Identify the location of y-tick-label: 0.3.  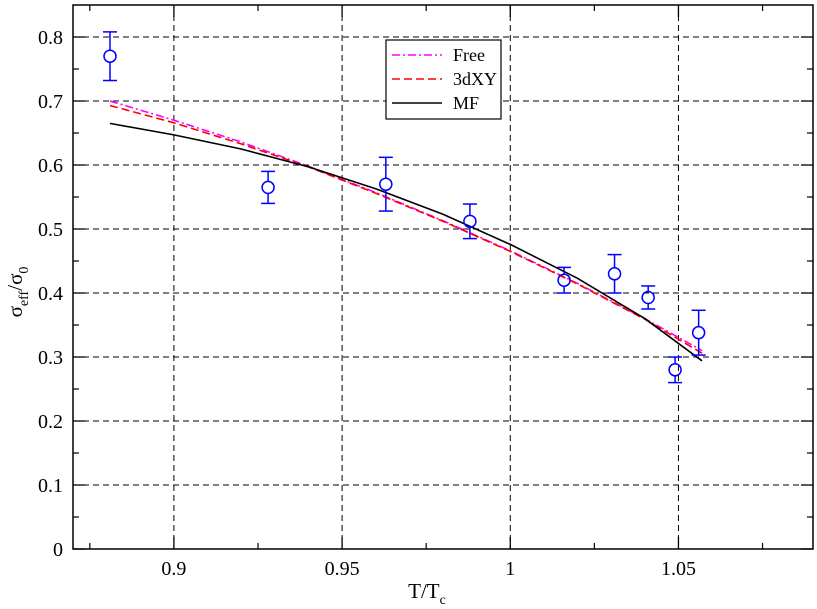
(50, 358).